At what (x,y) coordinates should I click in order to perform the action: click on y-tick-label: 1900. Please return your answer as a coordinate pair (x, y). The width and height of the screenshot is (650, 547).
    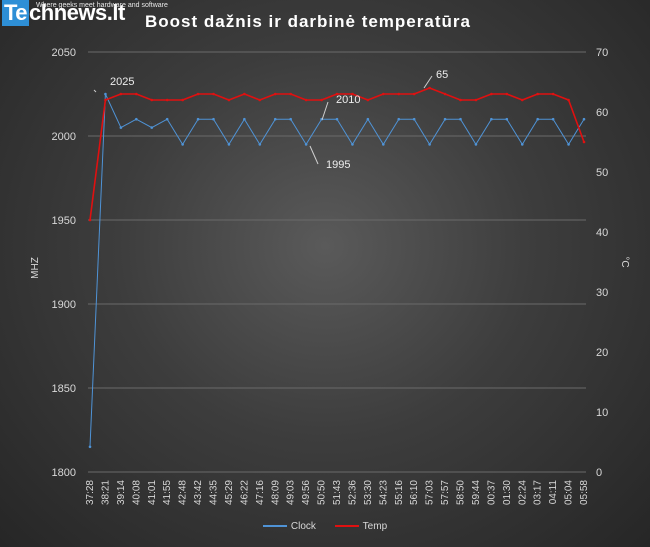
    Looking at the image, I should click on (64, 305).